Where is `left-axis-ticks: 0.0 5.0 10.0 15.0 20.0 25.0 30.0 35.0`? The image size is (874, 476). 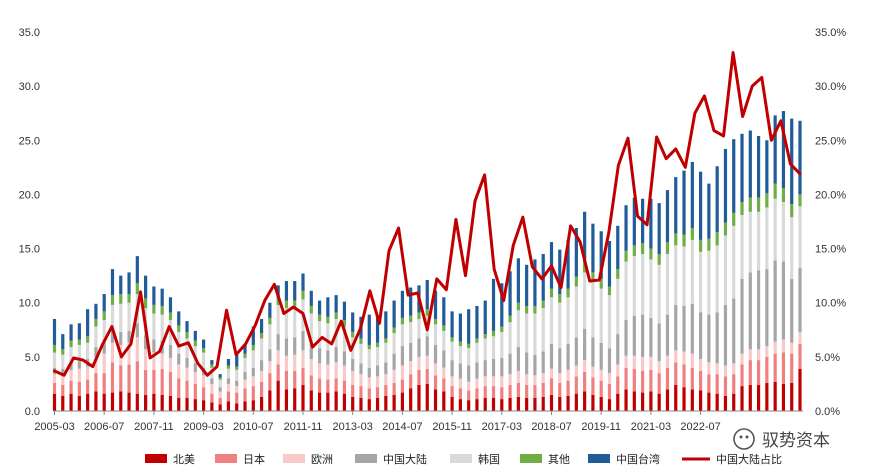 left-axis-ticks: 0.0 5.0 10.0 15.0 20.0 25.0 30.0 35.0 is located at coordinates (29, 222).